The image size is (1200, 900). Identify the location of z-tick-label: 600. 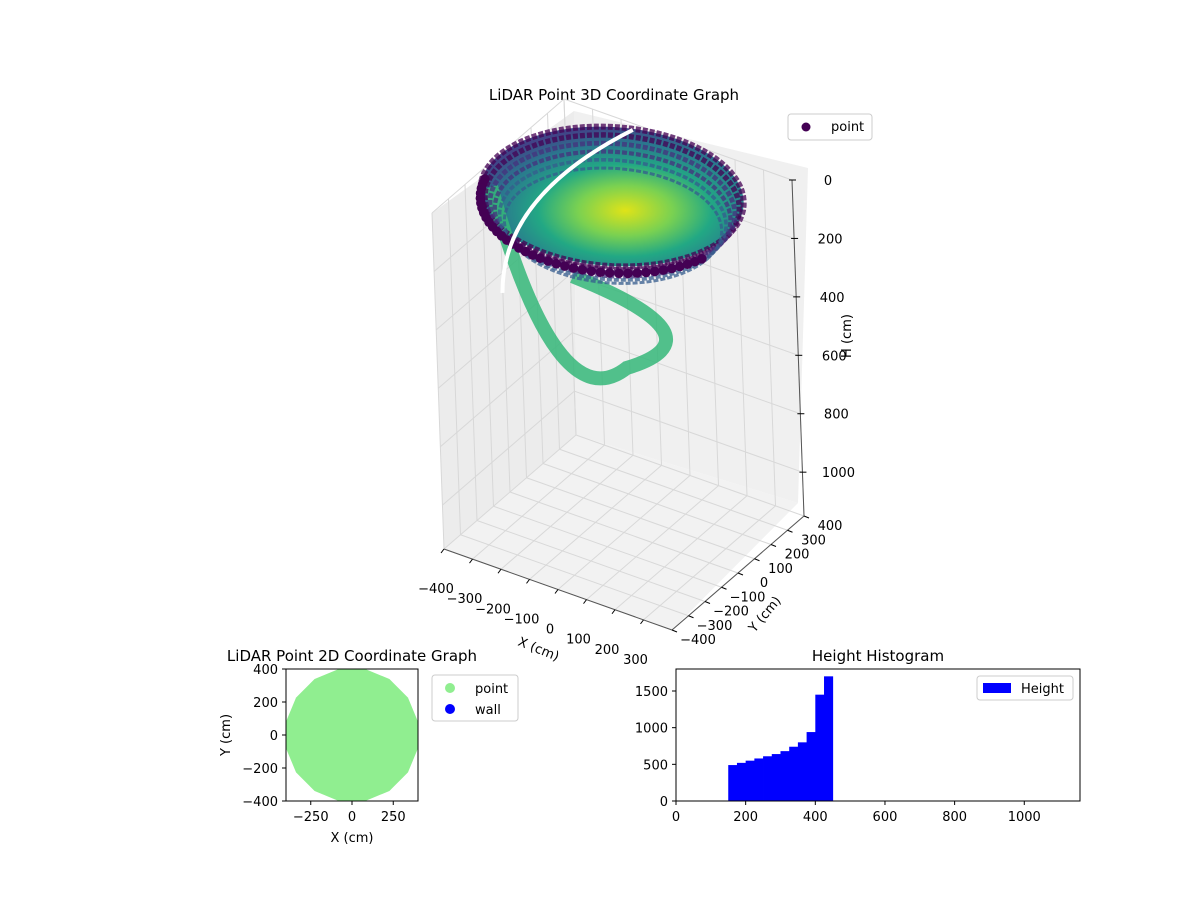
(834, 356).